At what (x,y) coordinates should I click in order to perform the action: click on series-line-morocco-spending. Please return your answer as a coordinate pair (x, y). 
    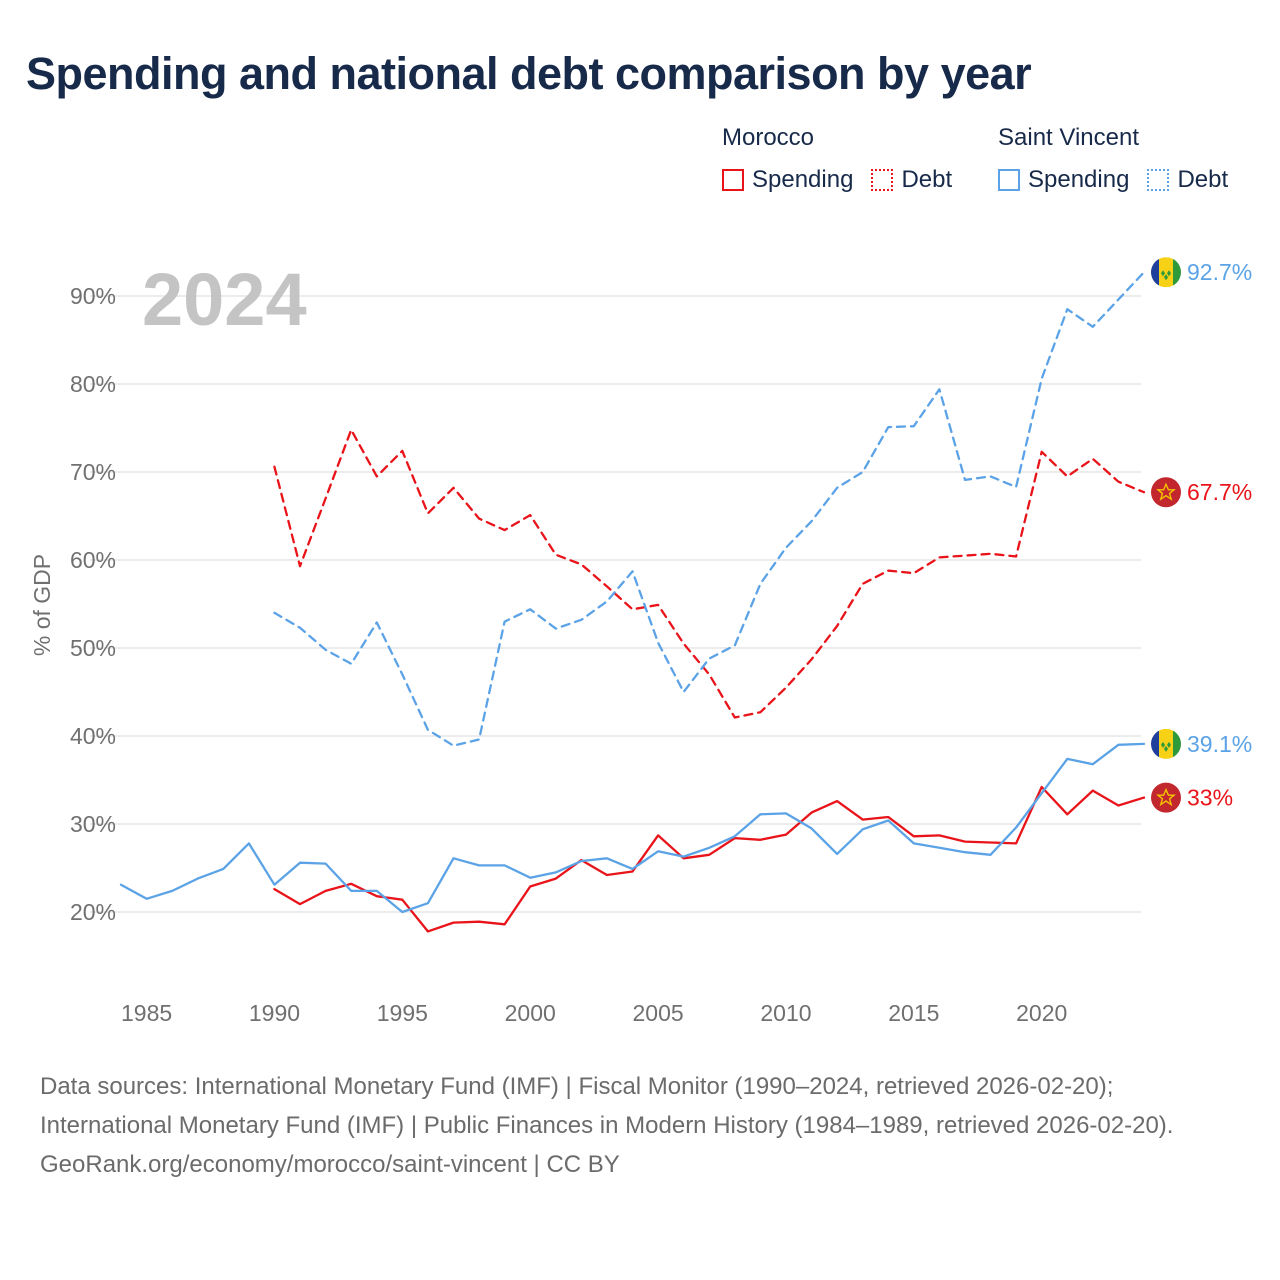
    Looking at the image, I should click on (709, 859).